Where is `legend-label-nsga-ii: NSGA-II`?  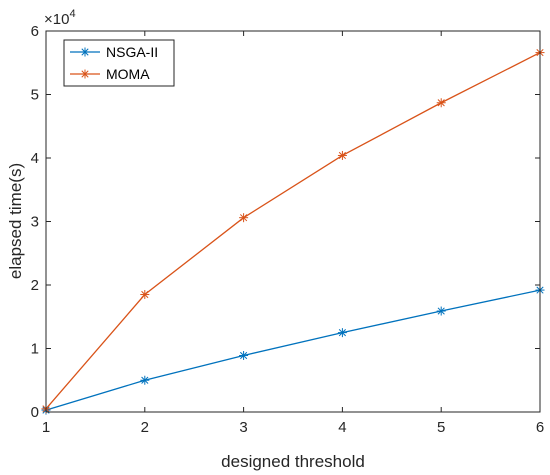 legend-label-nsga-ii: NSGA-II is located at coordinates (132, 52).